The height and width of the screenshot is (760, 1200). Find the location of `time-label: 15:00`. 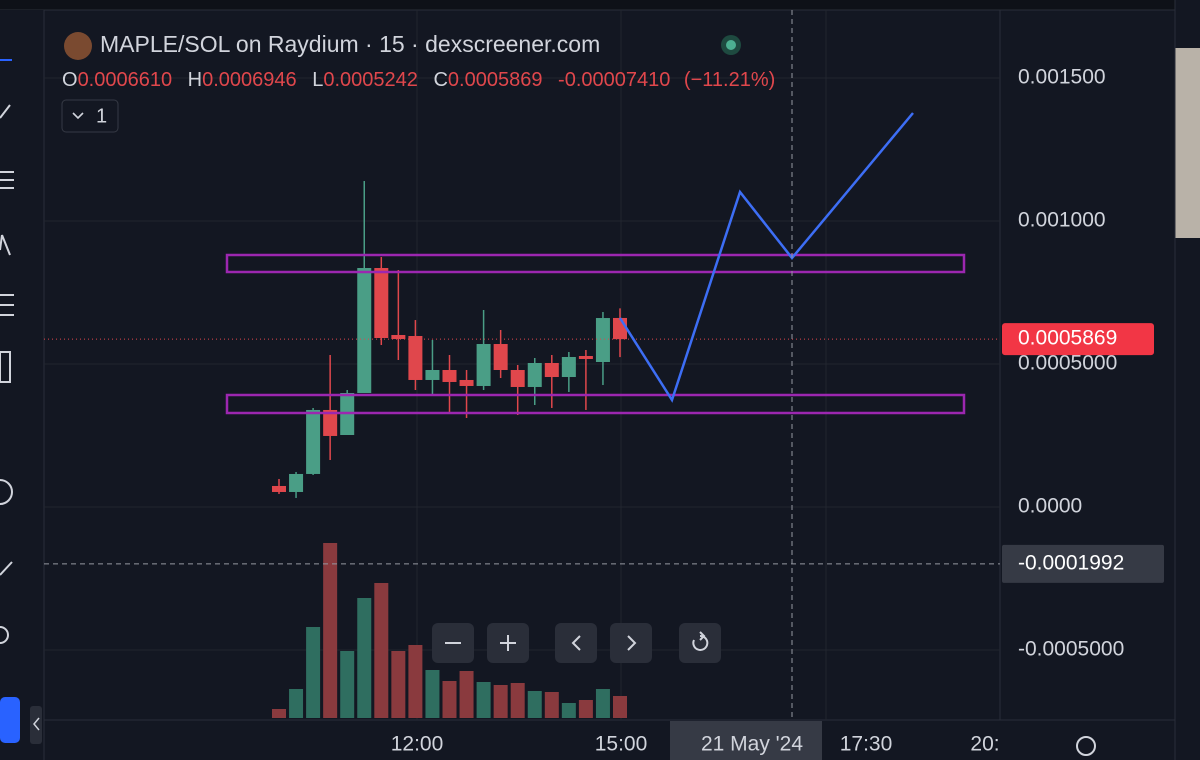

time-label: 15:00 is located at coordinates (621, 744).